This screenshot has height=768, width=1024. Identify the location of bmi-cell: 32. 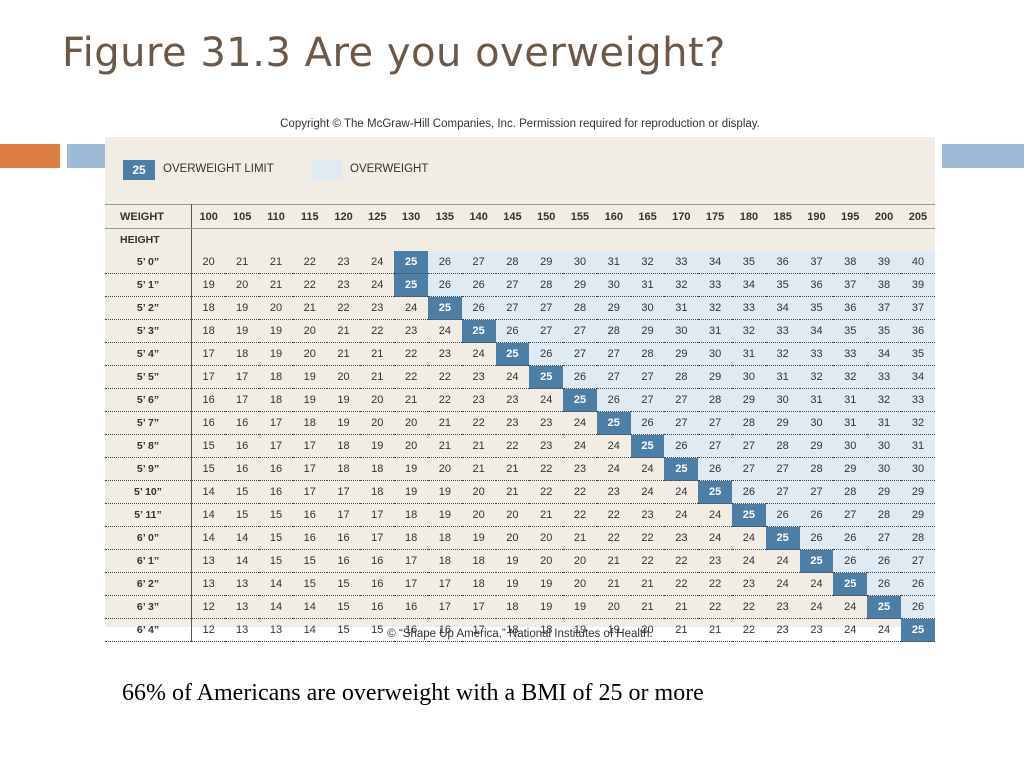
(850, 377).